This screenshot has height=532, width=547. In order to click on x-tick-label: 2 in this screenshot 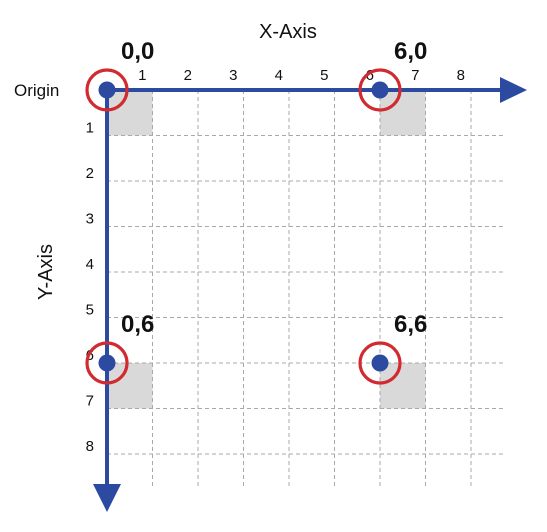, I will do `click(188, 75)`.